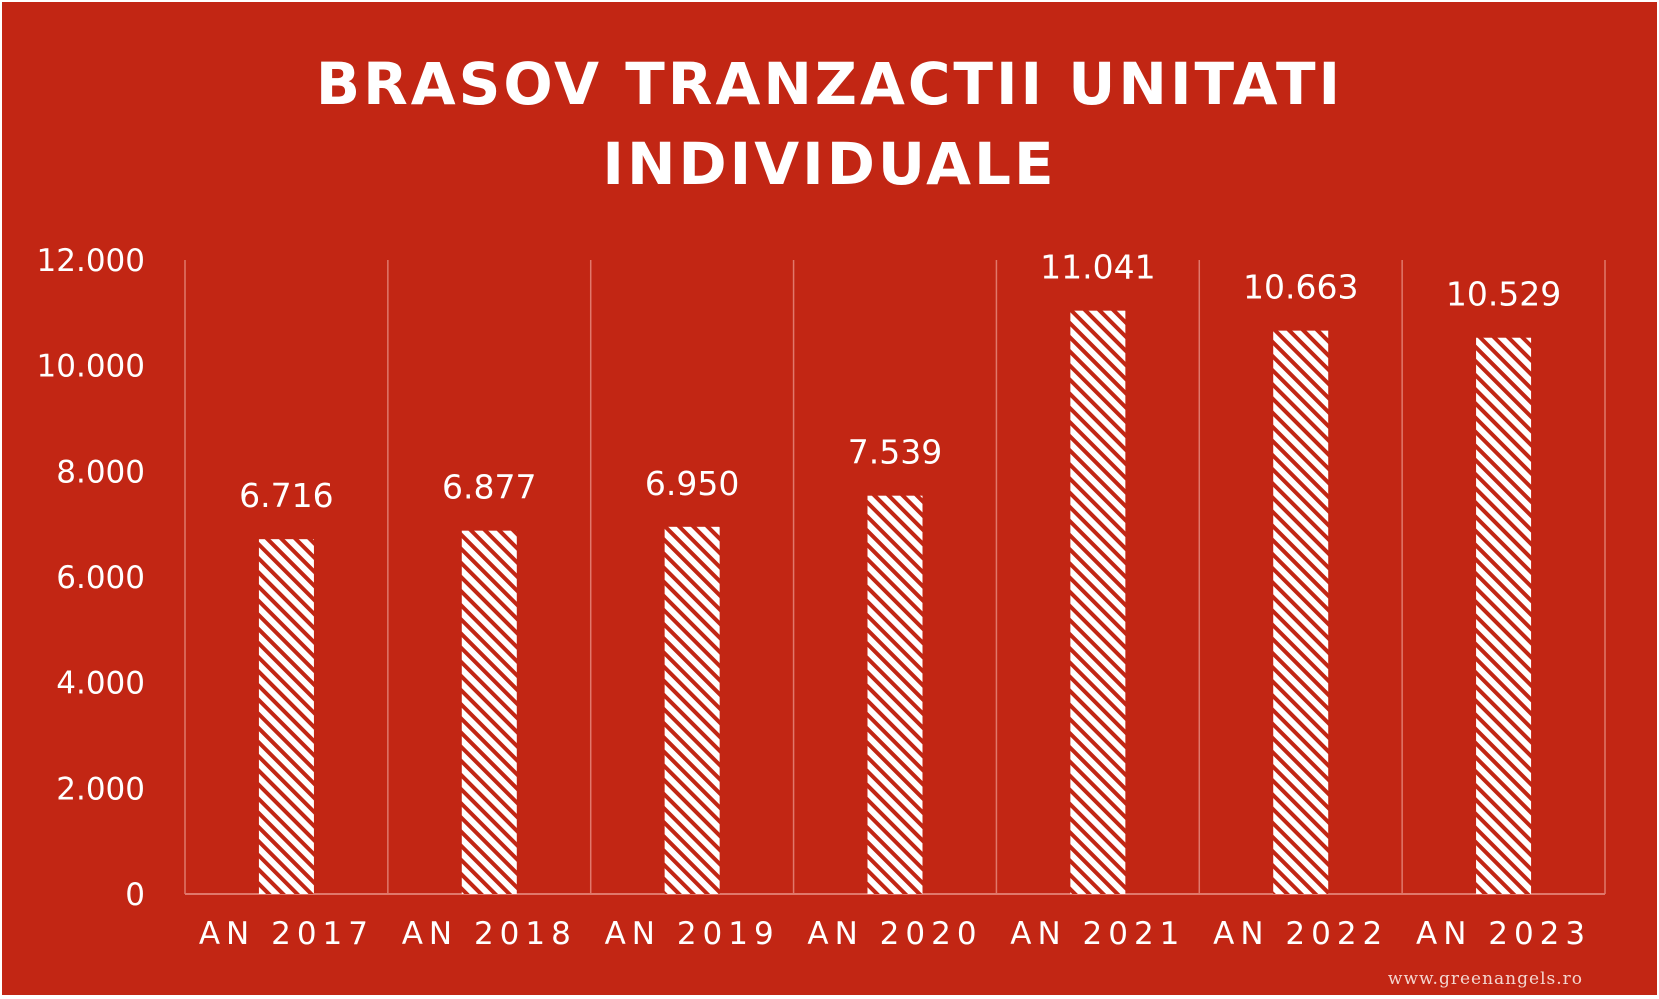 The height and width of the screenshot is (999, 1659). I want to click on bar-an-2023, so click(1504, 615).